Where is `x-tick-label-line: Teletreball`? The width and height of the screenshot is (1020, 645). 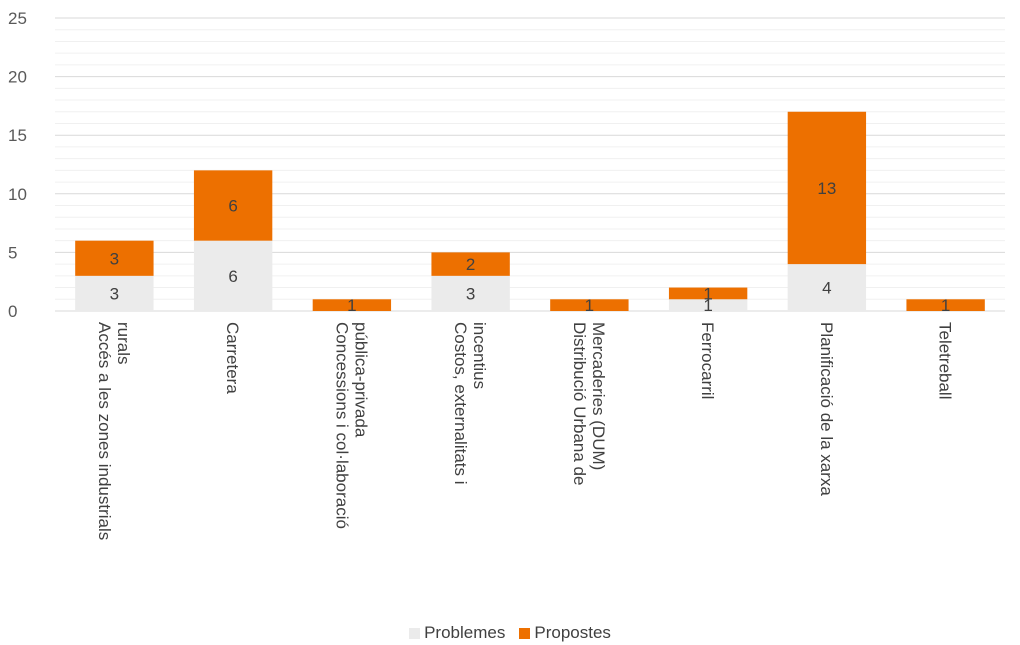
x-tick-label-line: Teletreball is located at coordinates (945, 361).